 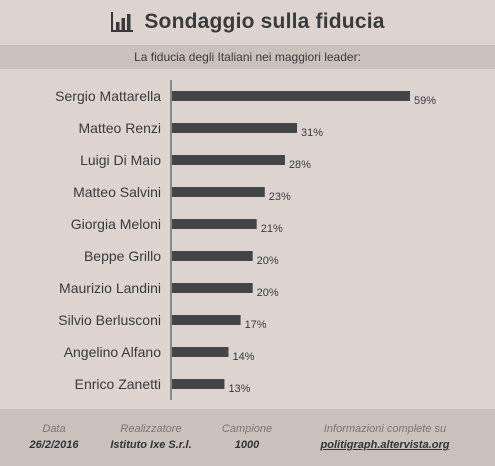 I want to click on value-label: 59%, so click(x=425, y=101).